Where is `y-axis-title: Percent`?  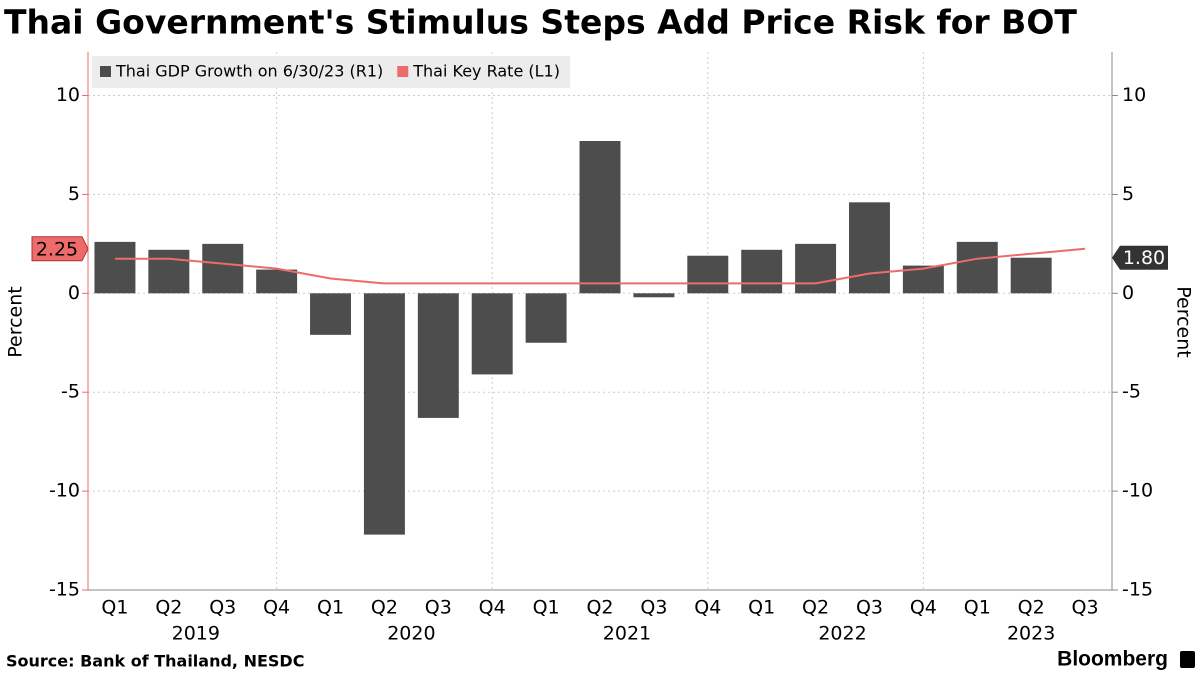 y-axis-title: Percent is located at coordinates (16, 322).